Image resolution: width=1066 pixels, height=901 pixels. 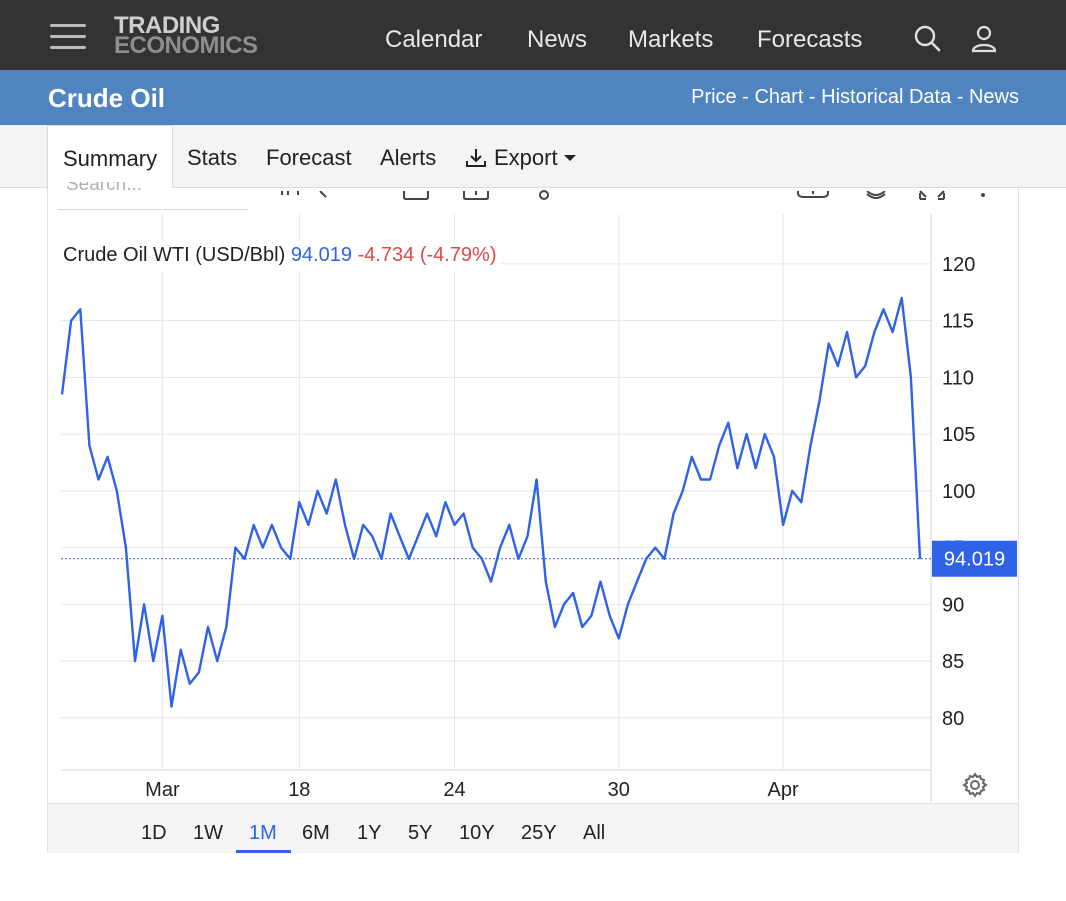 What do you see at coordinates (557, 39) in the screenshot?
I see `nav-news: News` at bounding box center [557, 39].